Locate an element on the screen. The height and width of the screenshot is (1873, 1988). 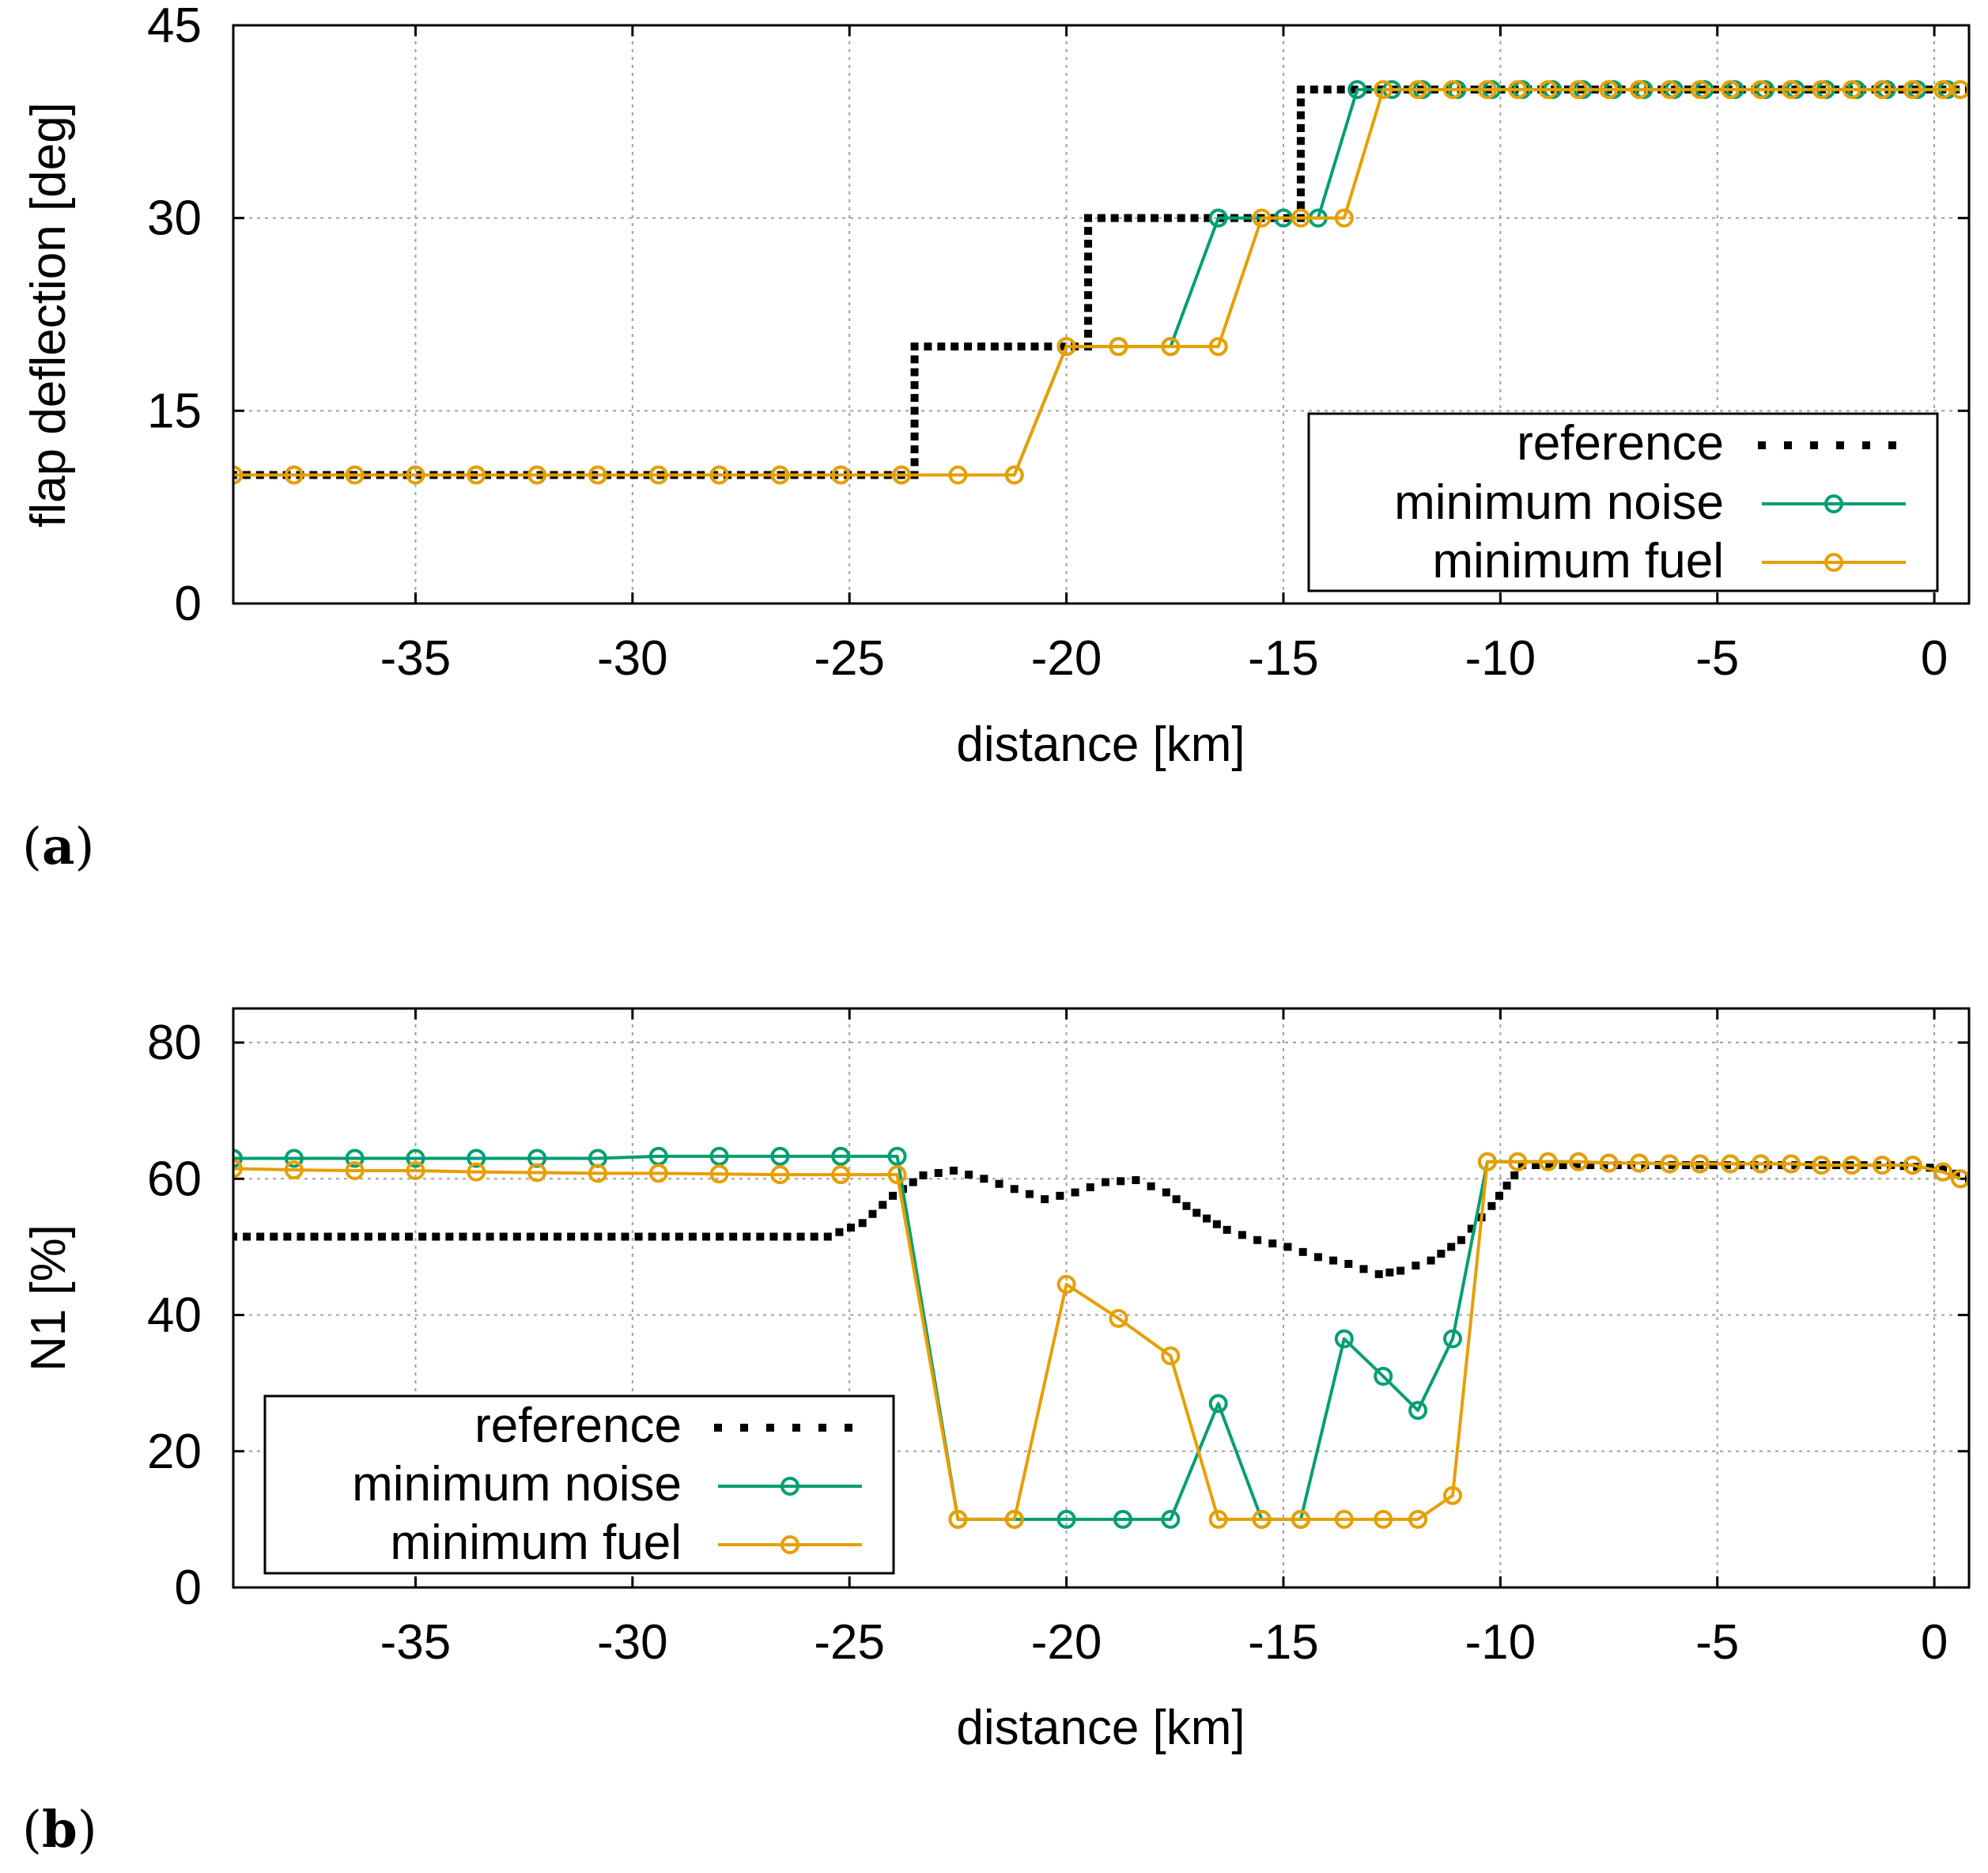
legend-label-reference: reference is located at coordinates (578, 1425).